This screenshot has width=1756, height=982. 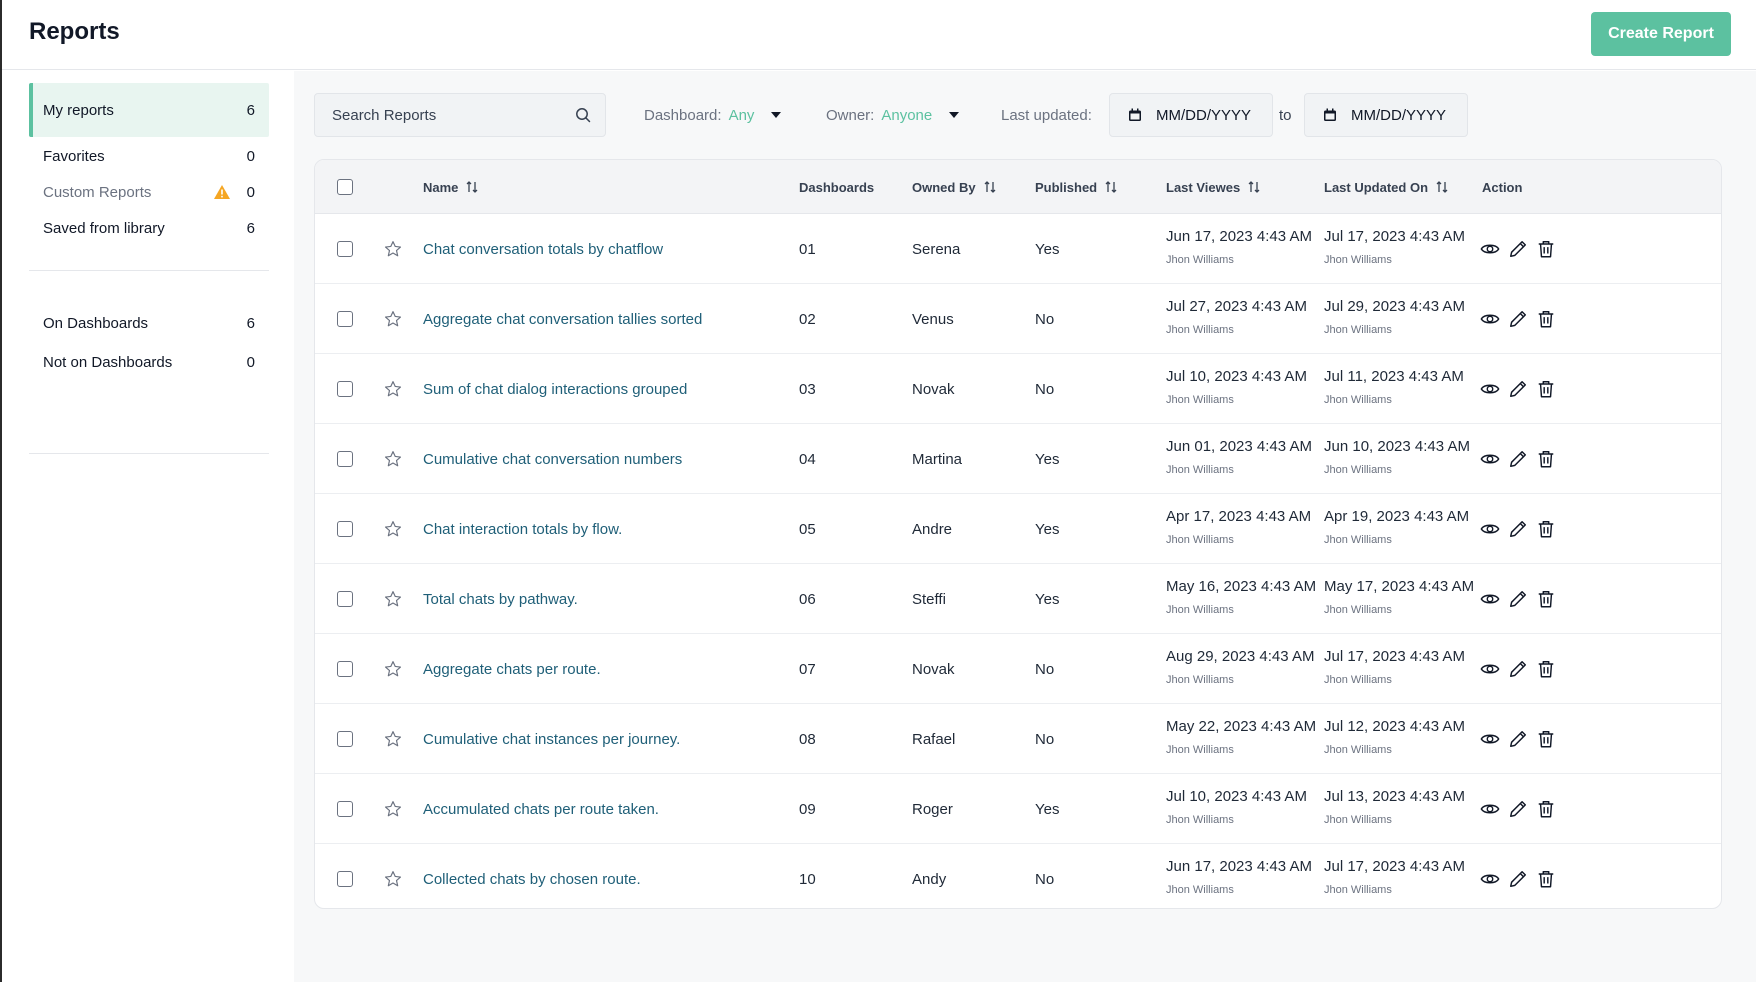 I want to click on caret-down-icon, so click(x=776, y=115).